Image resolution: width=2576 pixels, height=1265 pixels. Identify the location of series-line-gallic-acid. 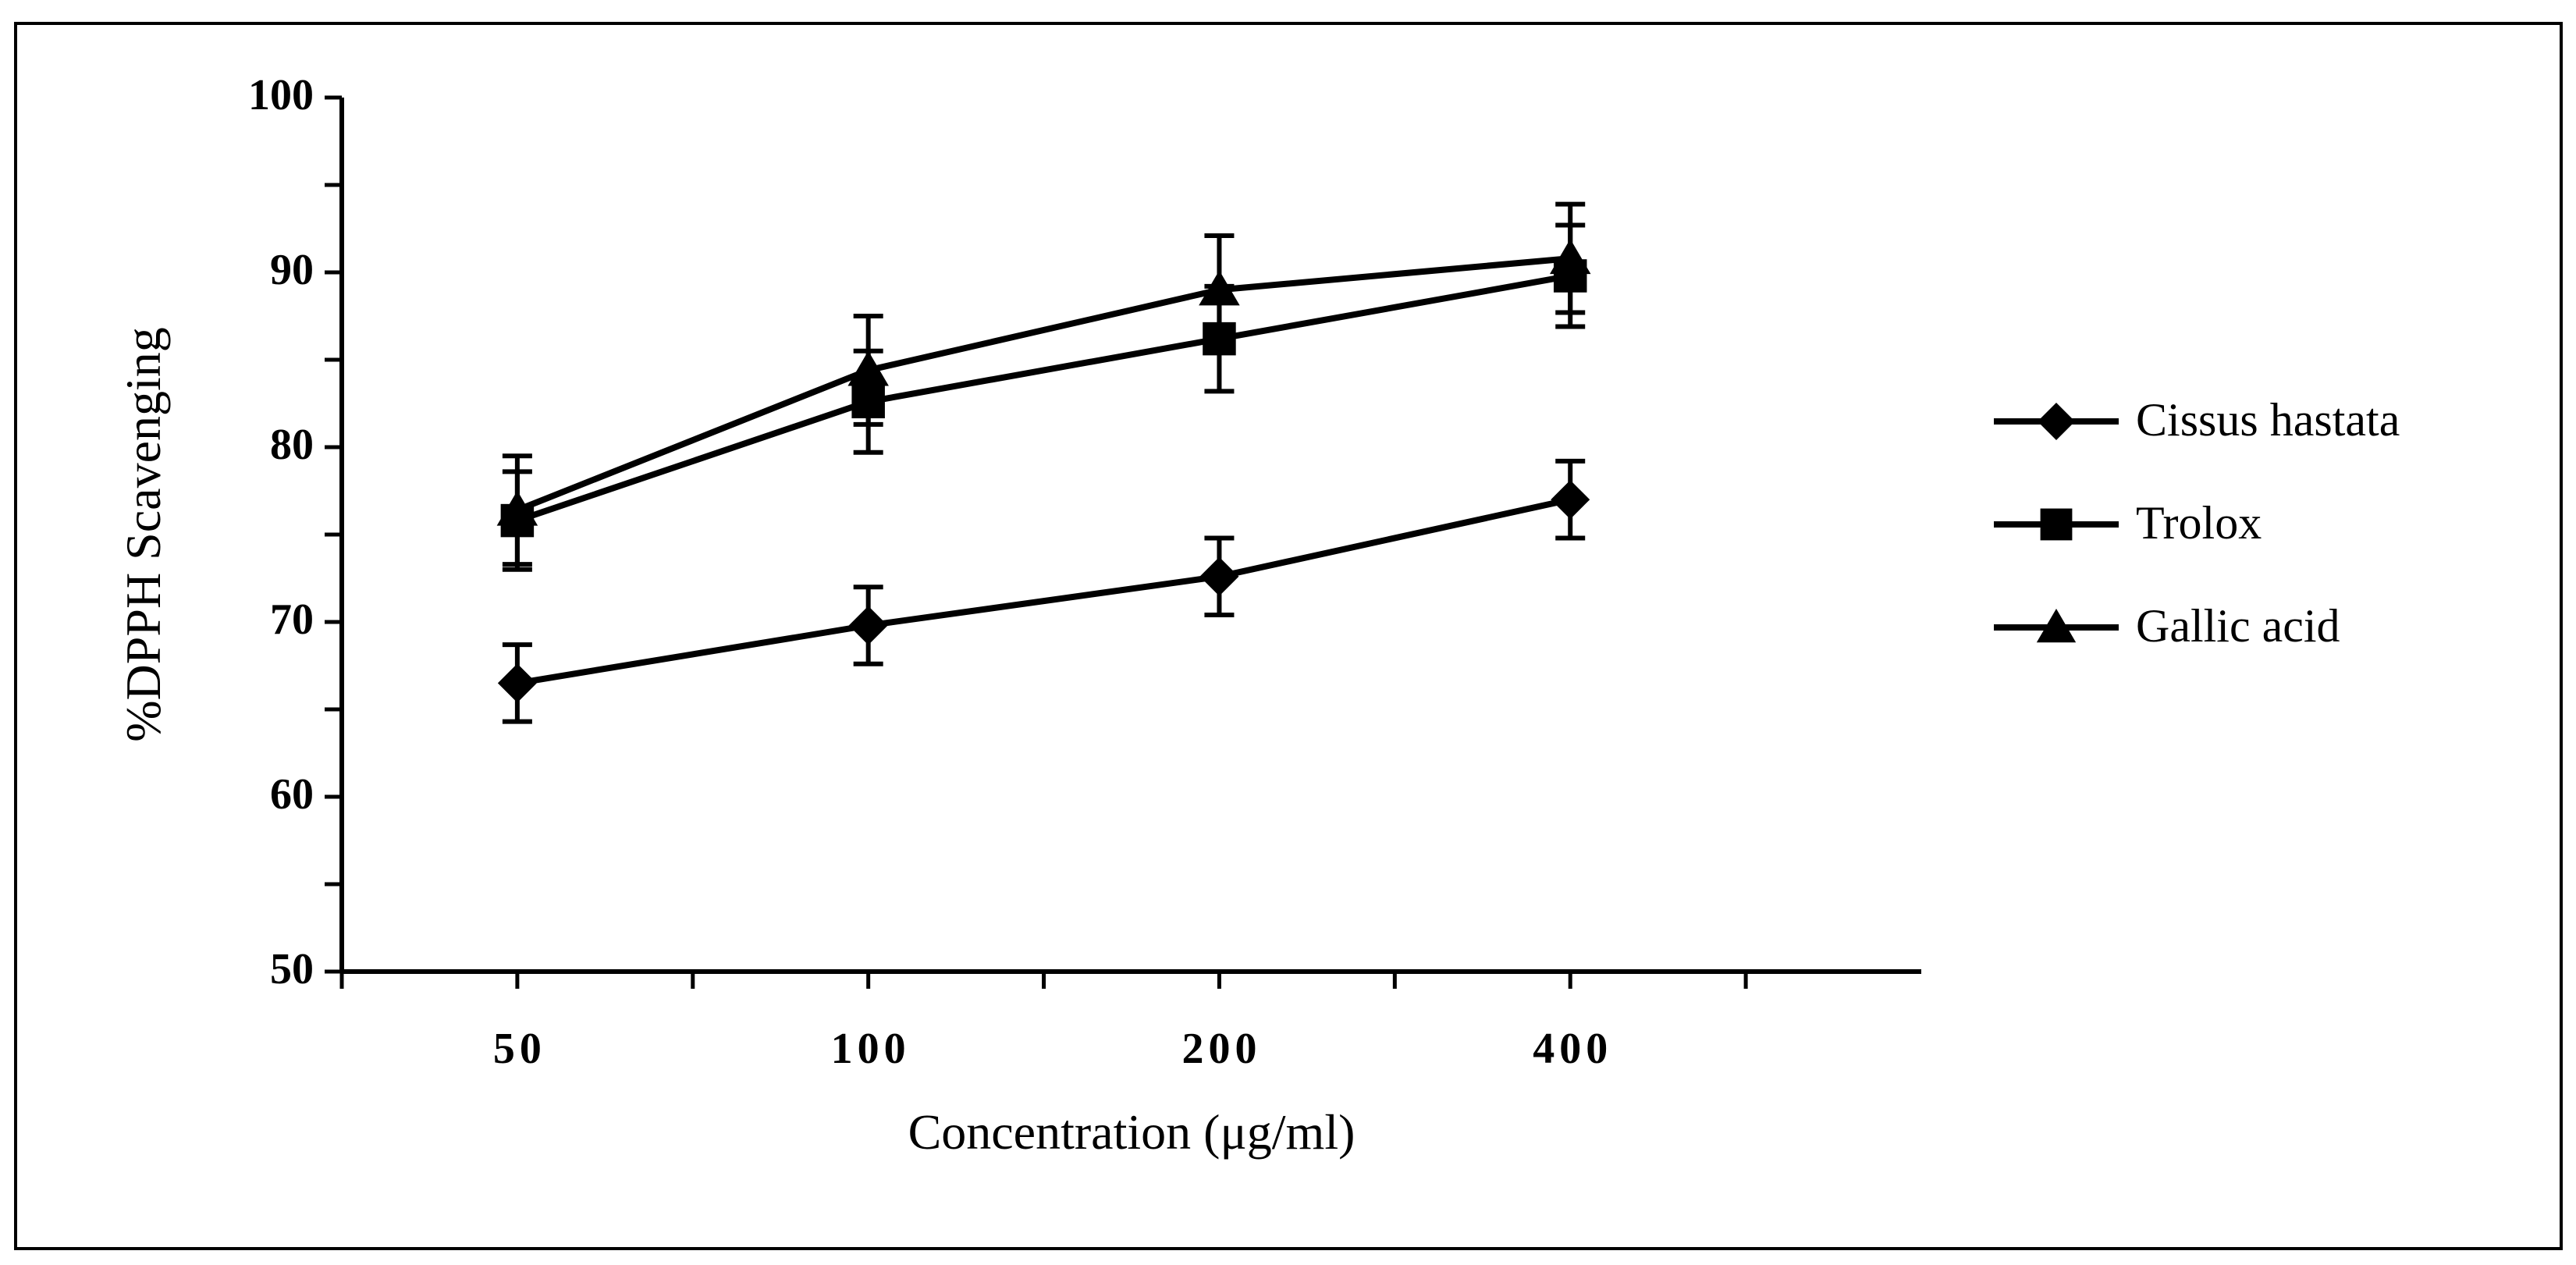
(1043, 384).